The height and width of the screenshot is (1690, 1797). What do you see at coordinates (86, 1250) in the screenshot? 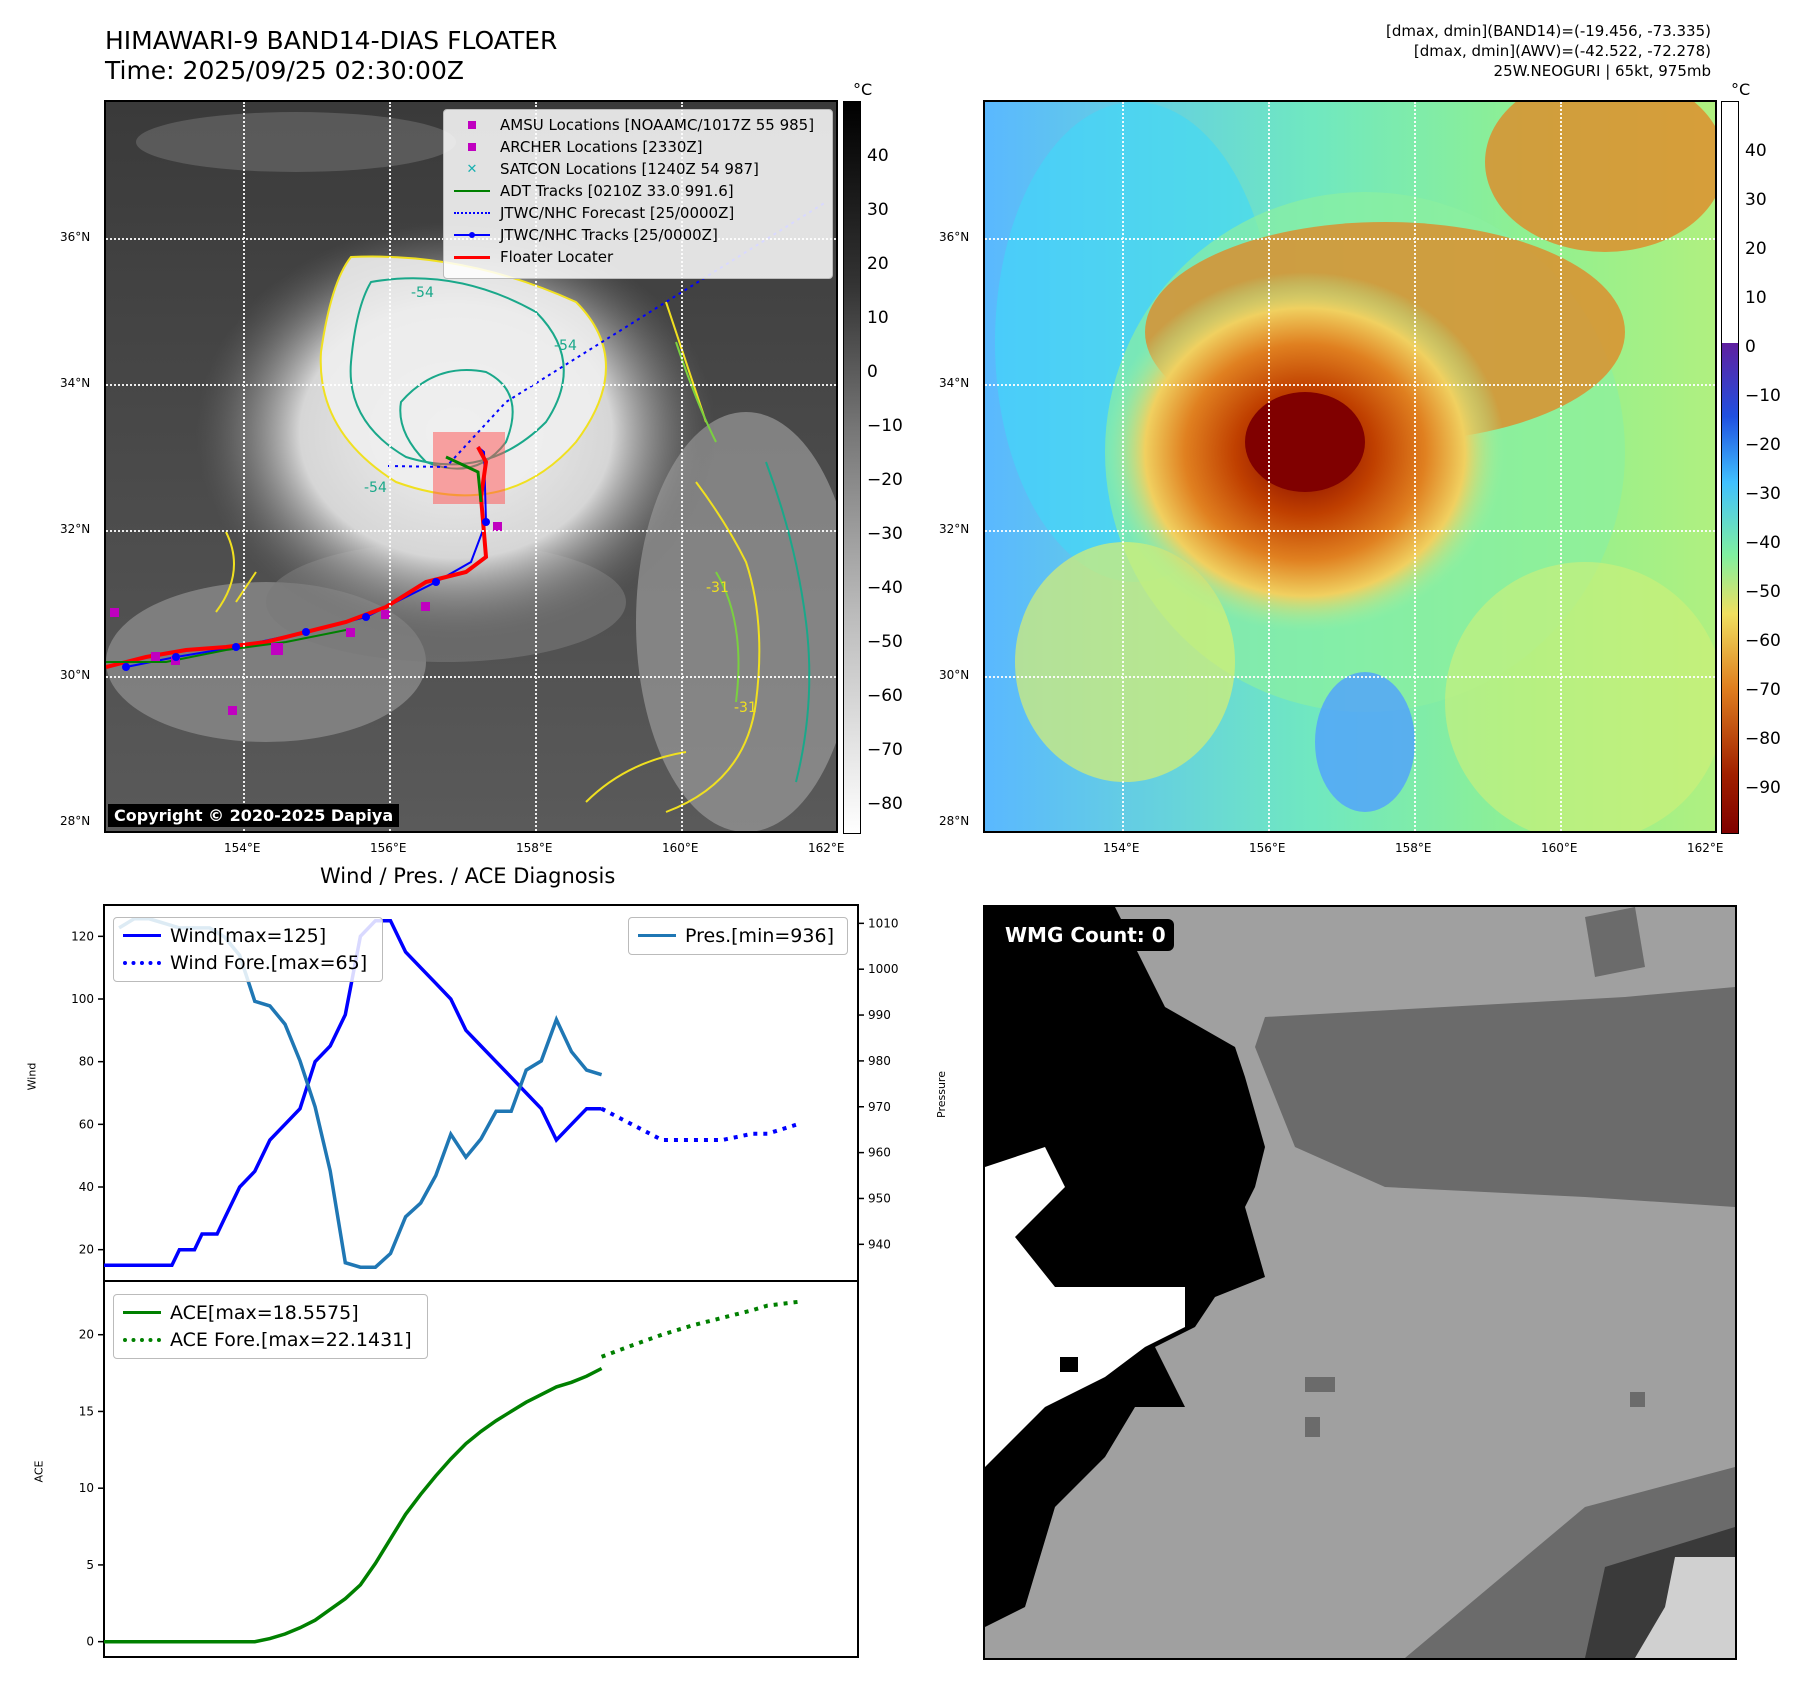
I see `wind-axis-tick-label: 20` at bounding box center [86, 1250].